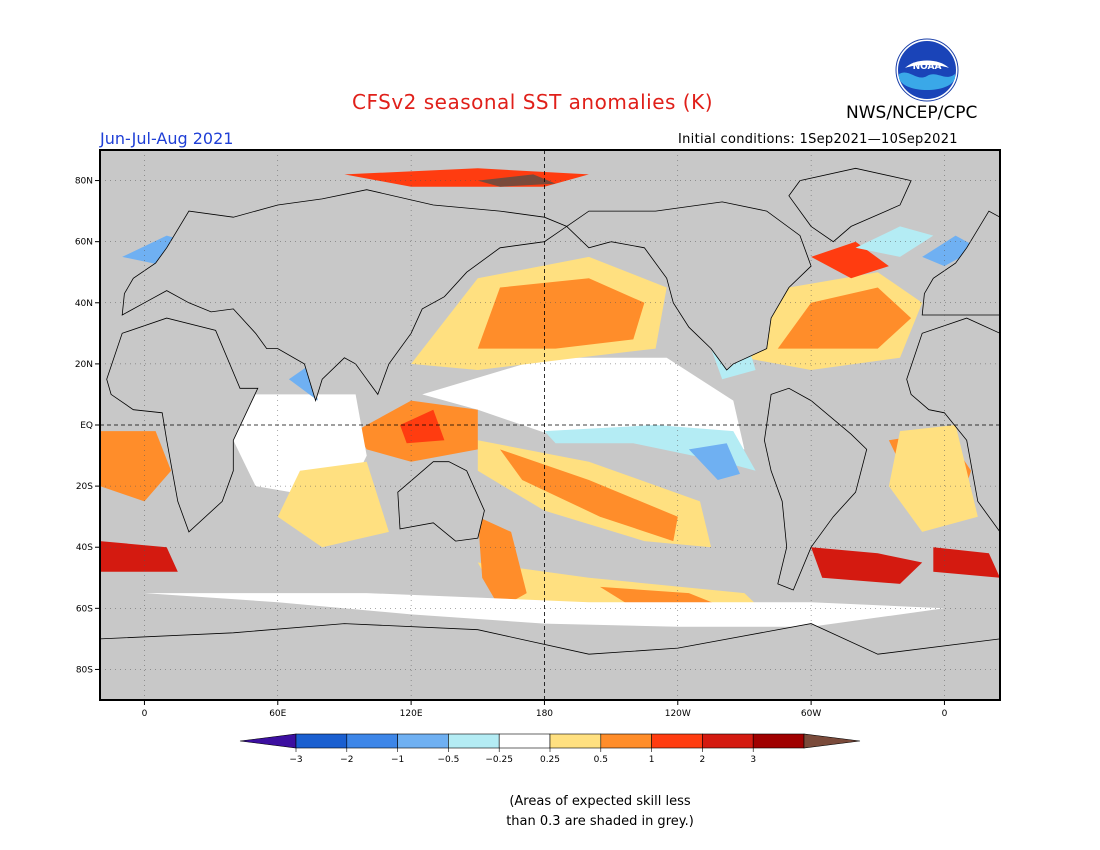 The width and height of the screenshot is (1100, 850). What do you see at coordinates (84, 670) in the screenshot?
I see `lat-label: 80S` at bounding box center [84, 670].